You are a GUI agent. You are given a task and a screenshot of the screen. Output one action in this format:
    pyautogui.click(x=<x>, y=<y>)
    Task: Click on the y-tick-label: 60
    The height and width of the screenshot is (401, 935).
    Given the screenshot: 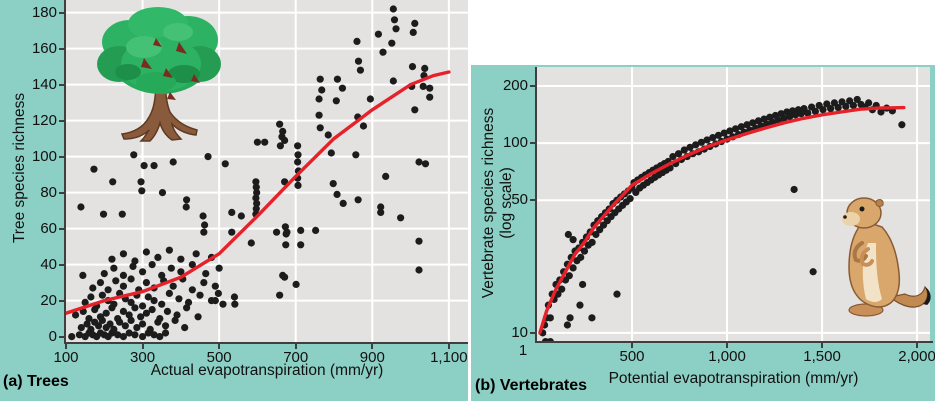 What is the action you would take?
    pyautogui.click(x=48, y=228)
    